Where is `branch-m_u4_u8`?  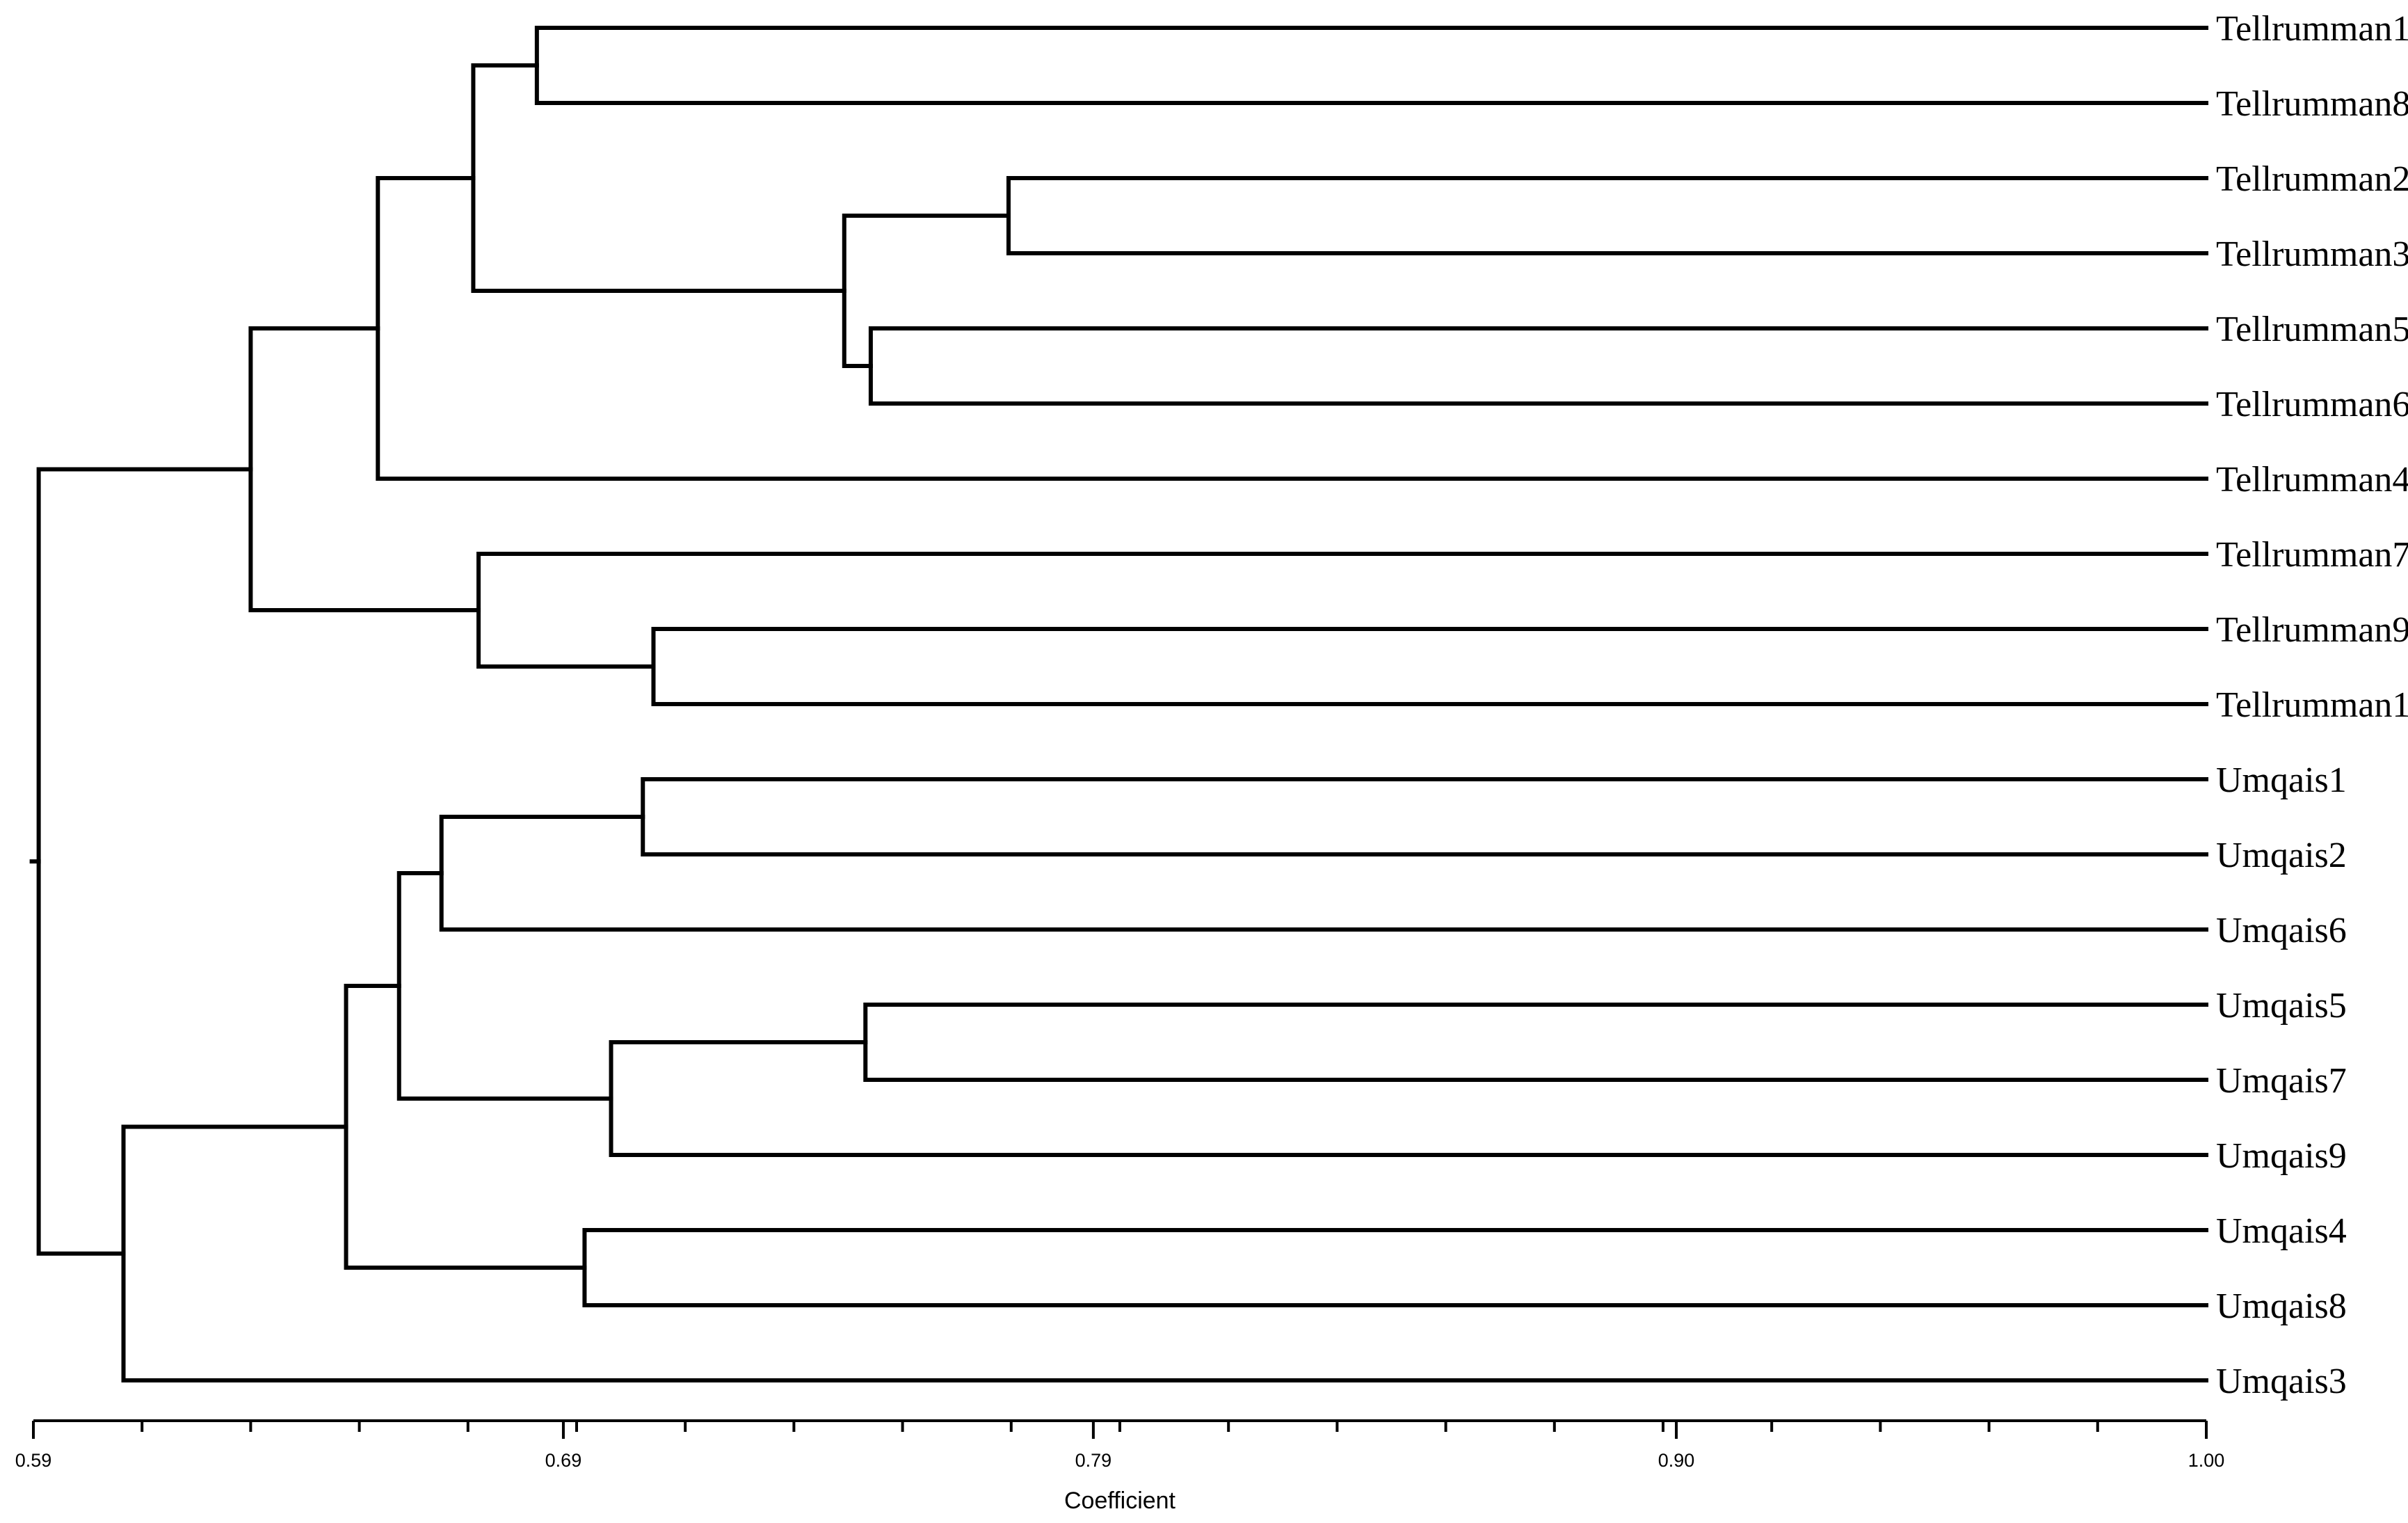
branch-m_u4_u8 is located at coordinates (1395, 1267).